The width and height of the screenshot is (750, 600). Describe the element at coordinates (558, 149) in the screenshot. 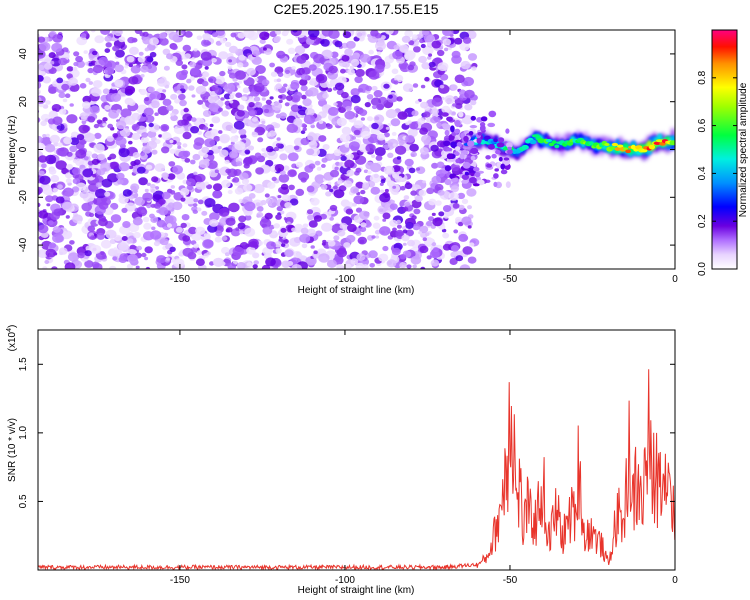

I see `signal-ridge` at that location.